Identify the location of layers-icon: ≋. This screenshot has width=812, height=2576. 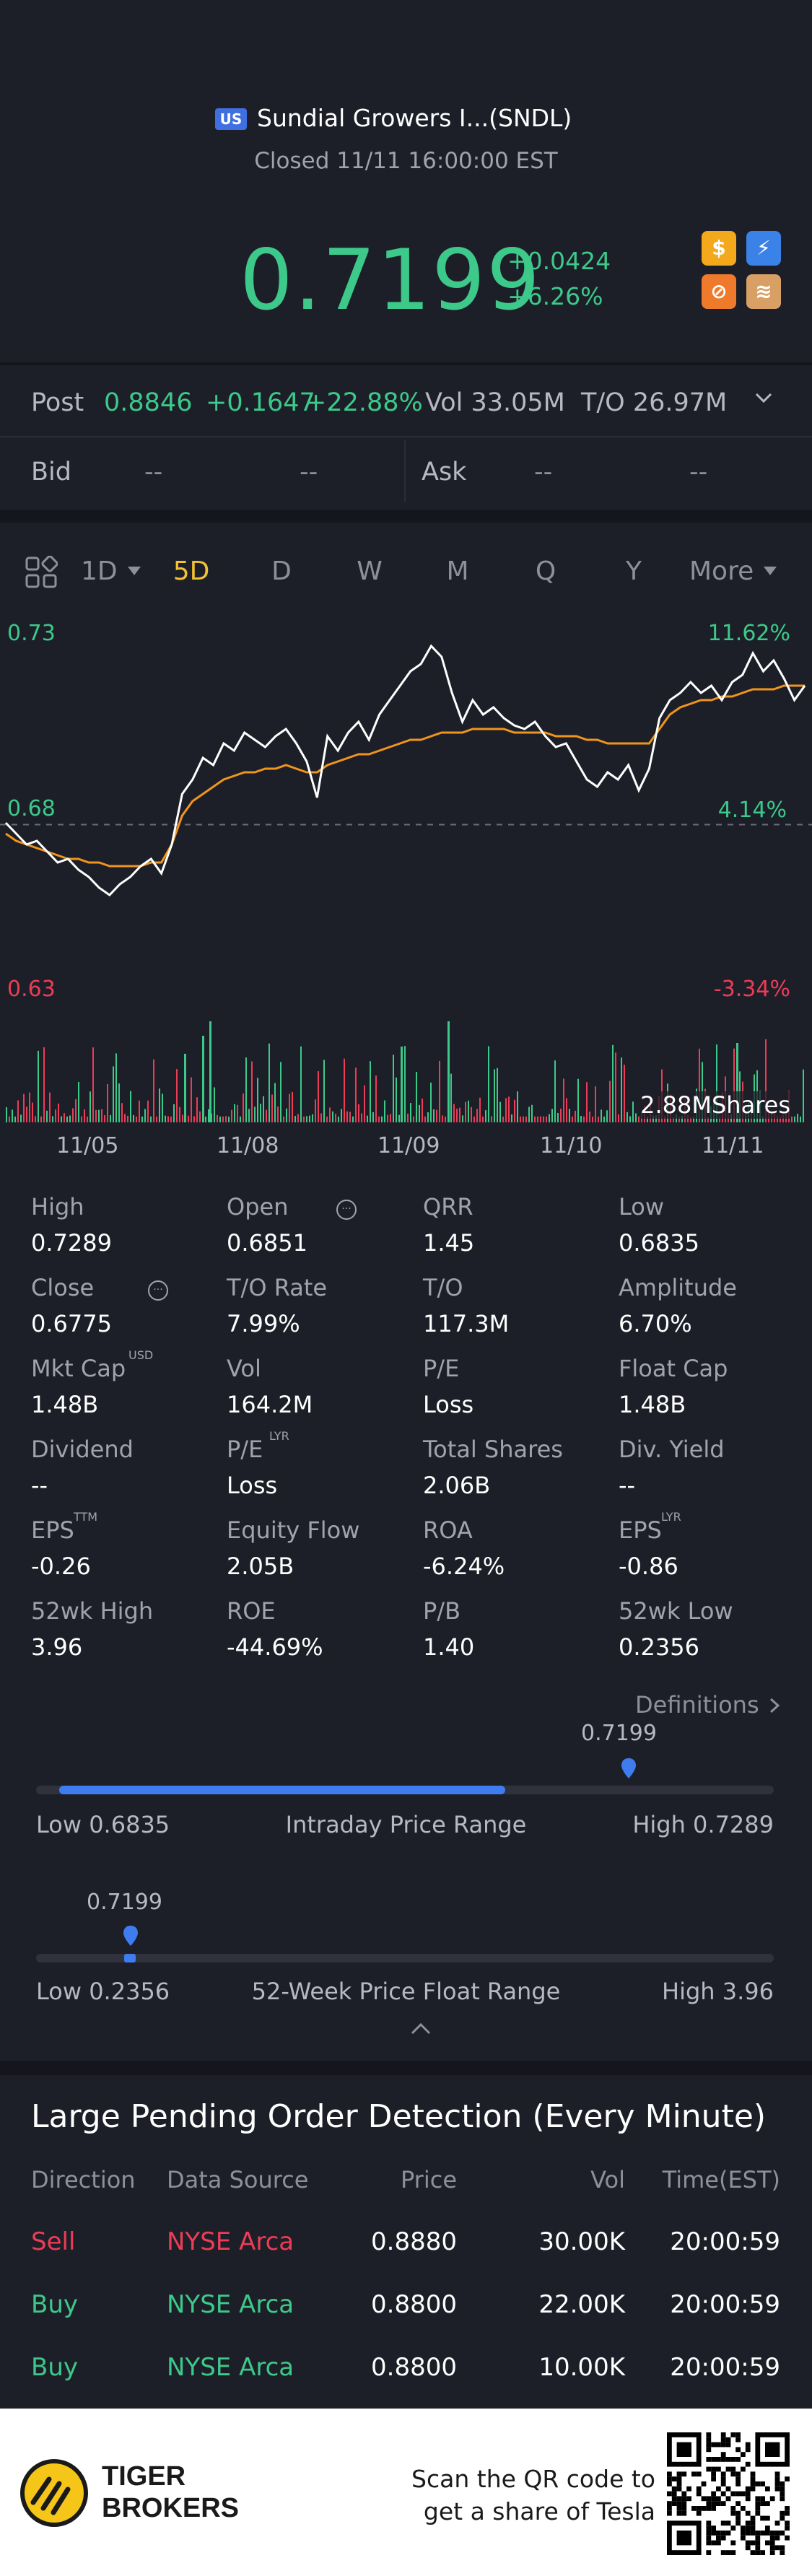
(763, 291).